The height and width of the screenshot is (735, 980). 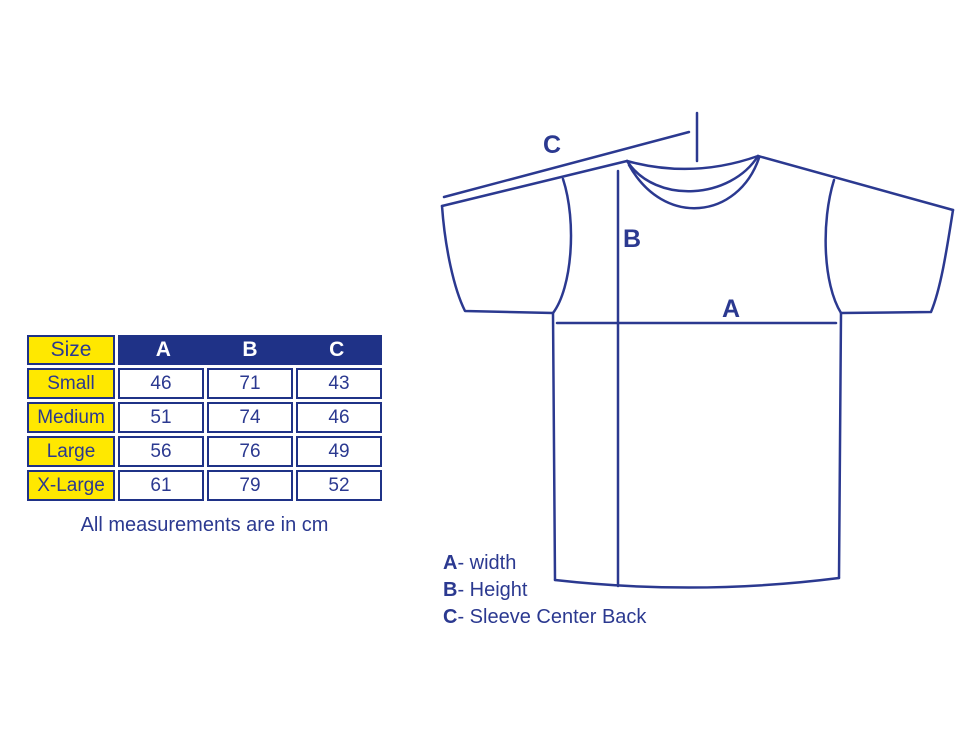 I want to click on legend-item-b: B- Height, so click(x=544, y=590).